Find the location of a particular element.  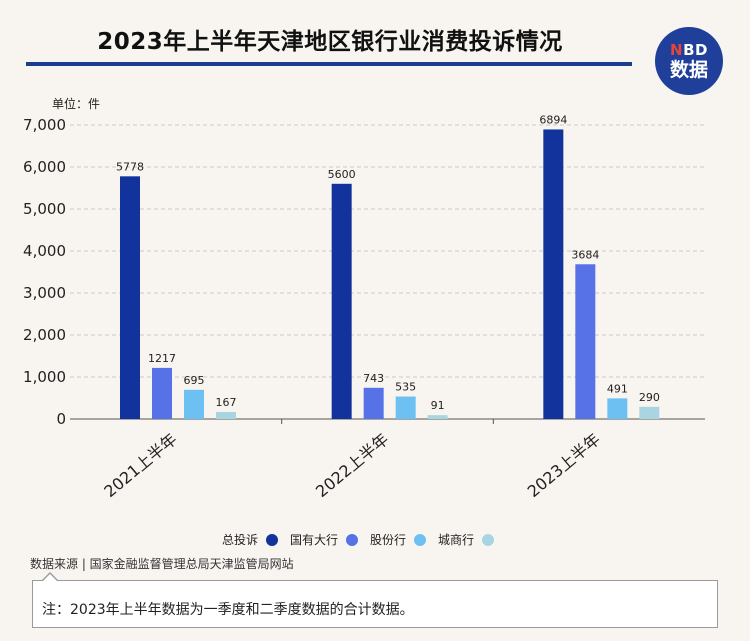

note-caret-fill is located at coordinates (50, 577).